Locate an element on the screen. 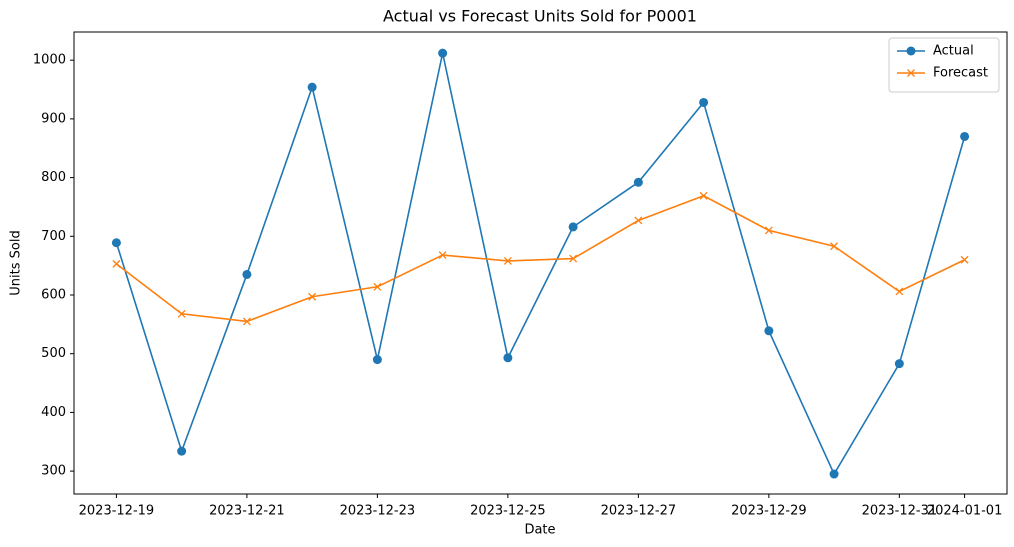 This screenshot has height=547, width=1014. y-axis-label: Units Sold is located at coordinates (16, 262).